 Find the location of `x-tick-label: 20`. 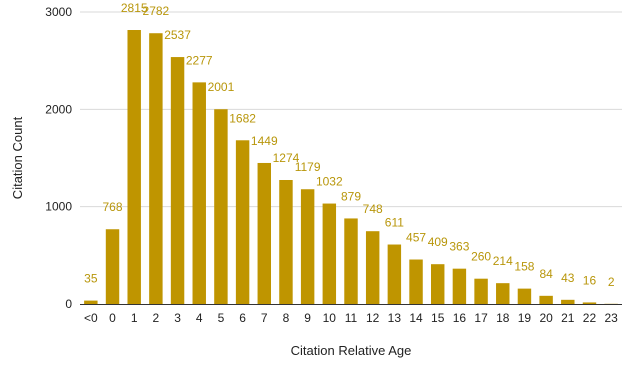

x-tick-label: 20 is located at coordinates (546, 318).